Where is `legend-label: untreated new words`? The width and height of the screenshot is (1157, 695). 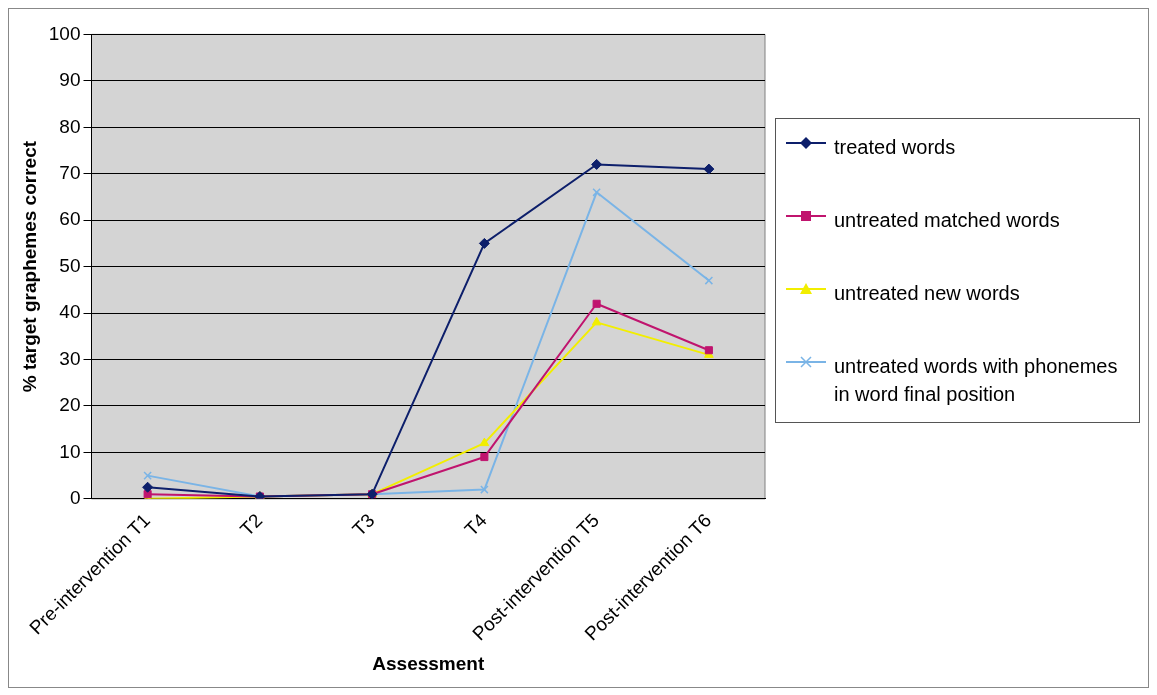 legend-label: untreated new words is located at coordinates (927, 293).